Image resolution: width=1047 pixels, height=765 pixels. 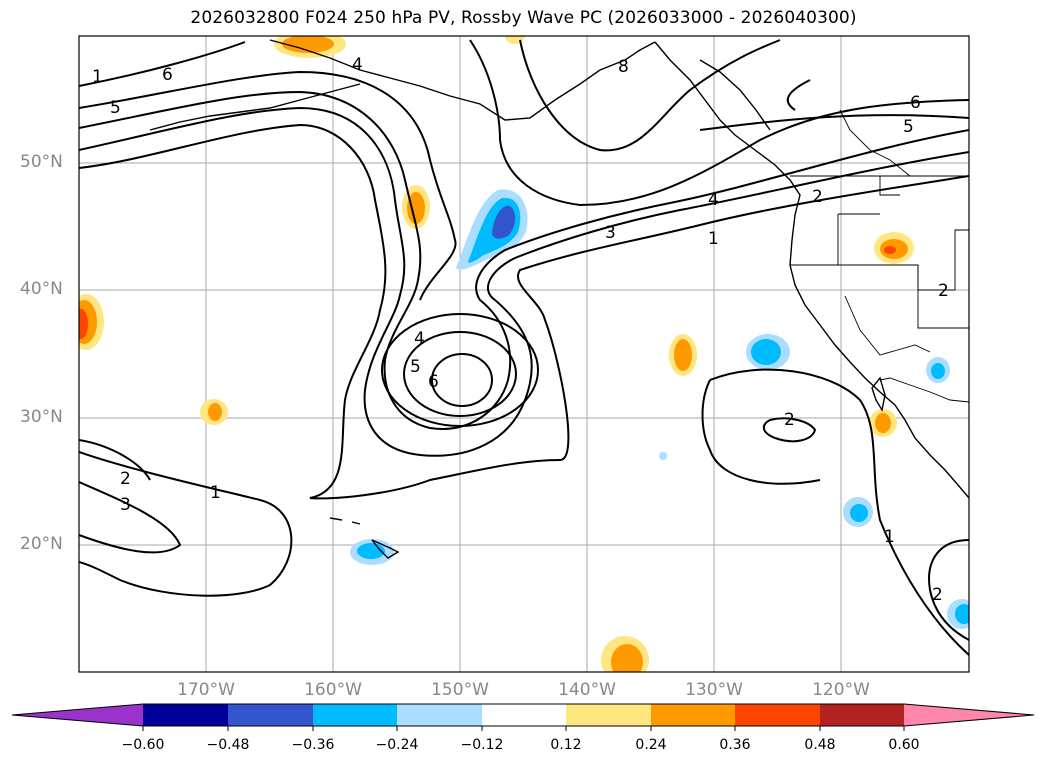 I want to click on colorbar-tick-label: −0.36, so click(x=313, y=745).